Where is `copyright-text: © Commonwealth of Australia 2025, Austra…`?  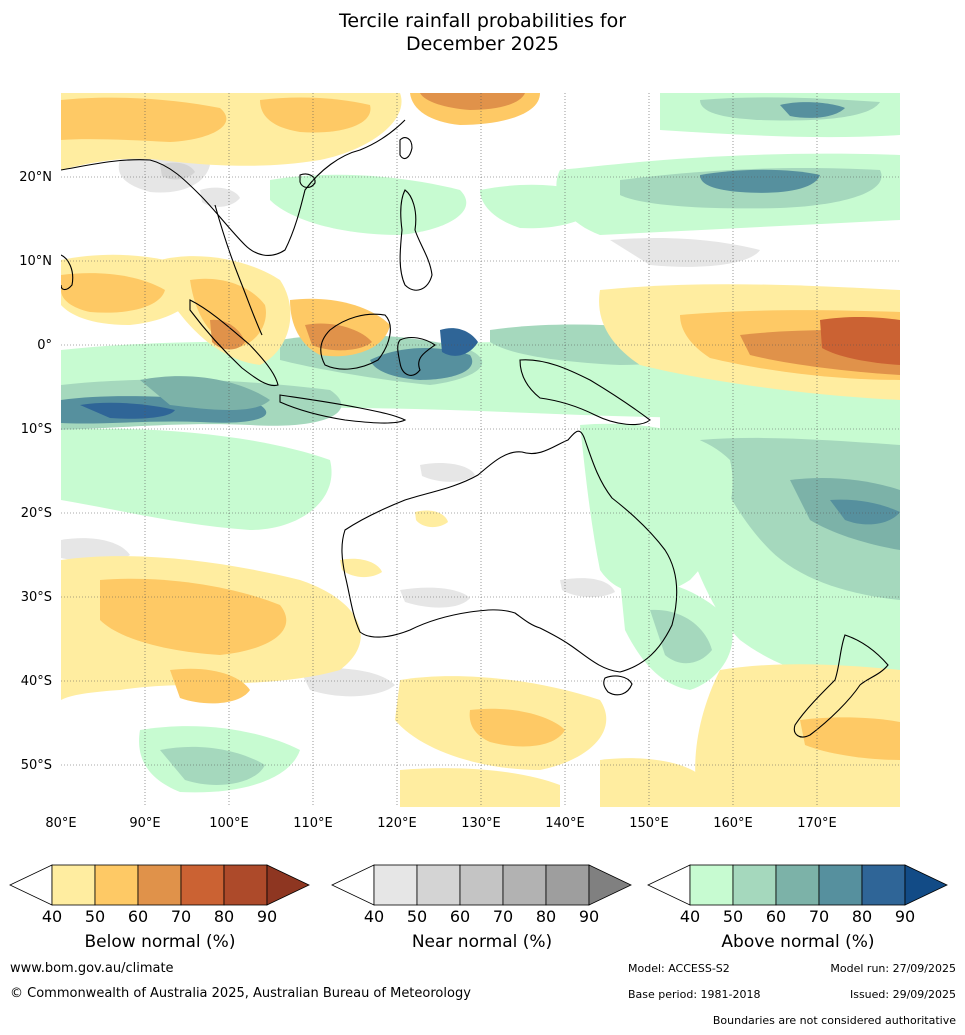 copyright-text: © Commonwealth of Australia 2025, Austra… is located at coordinates (240, 993).